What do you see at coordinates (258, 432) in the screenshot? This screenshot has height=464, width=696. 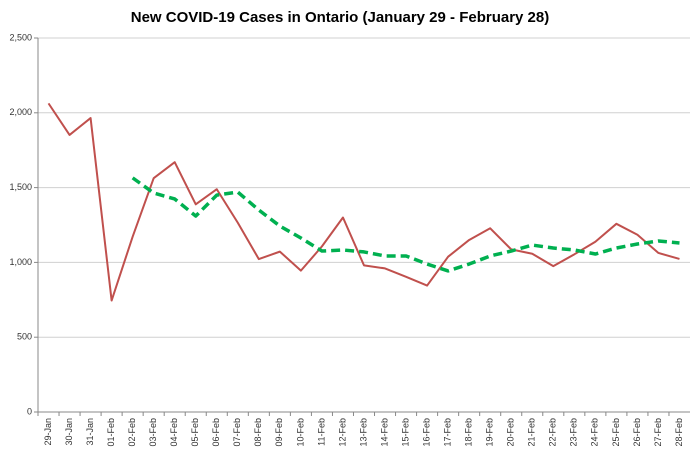 I see `x-tick-label: 08-Feb` at bounding box center [258, 432].